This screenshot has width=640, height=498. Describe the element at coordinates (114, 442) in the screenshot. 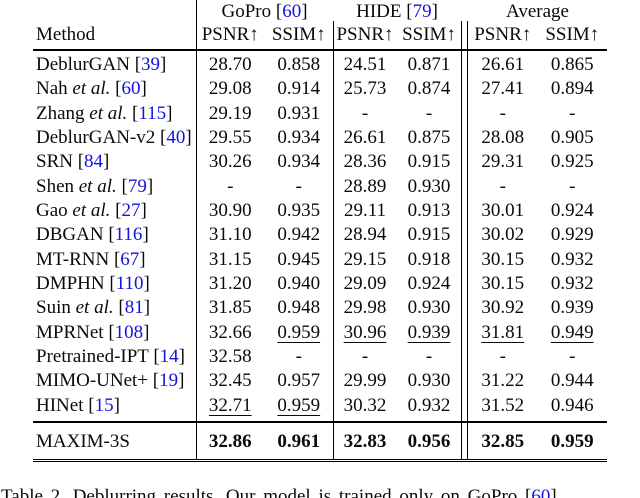

I see `method-cell: MAXIM-3S` at that location.